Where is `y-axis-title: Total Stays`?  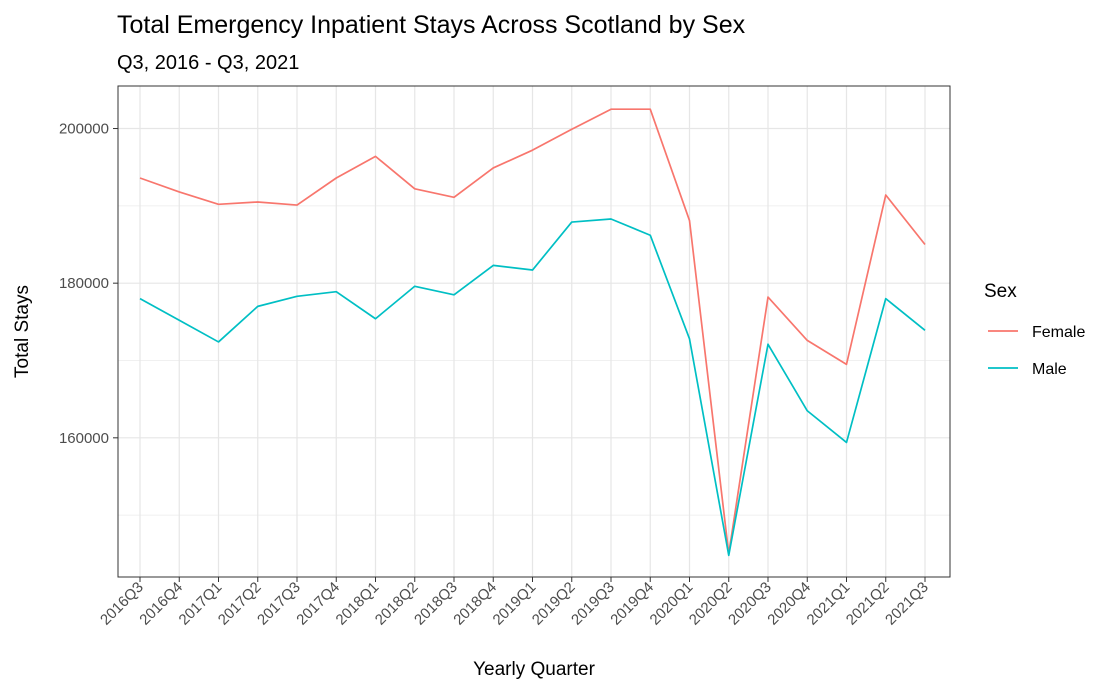 y-axis-title: Total Stays is located at coordinates (22, 331).